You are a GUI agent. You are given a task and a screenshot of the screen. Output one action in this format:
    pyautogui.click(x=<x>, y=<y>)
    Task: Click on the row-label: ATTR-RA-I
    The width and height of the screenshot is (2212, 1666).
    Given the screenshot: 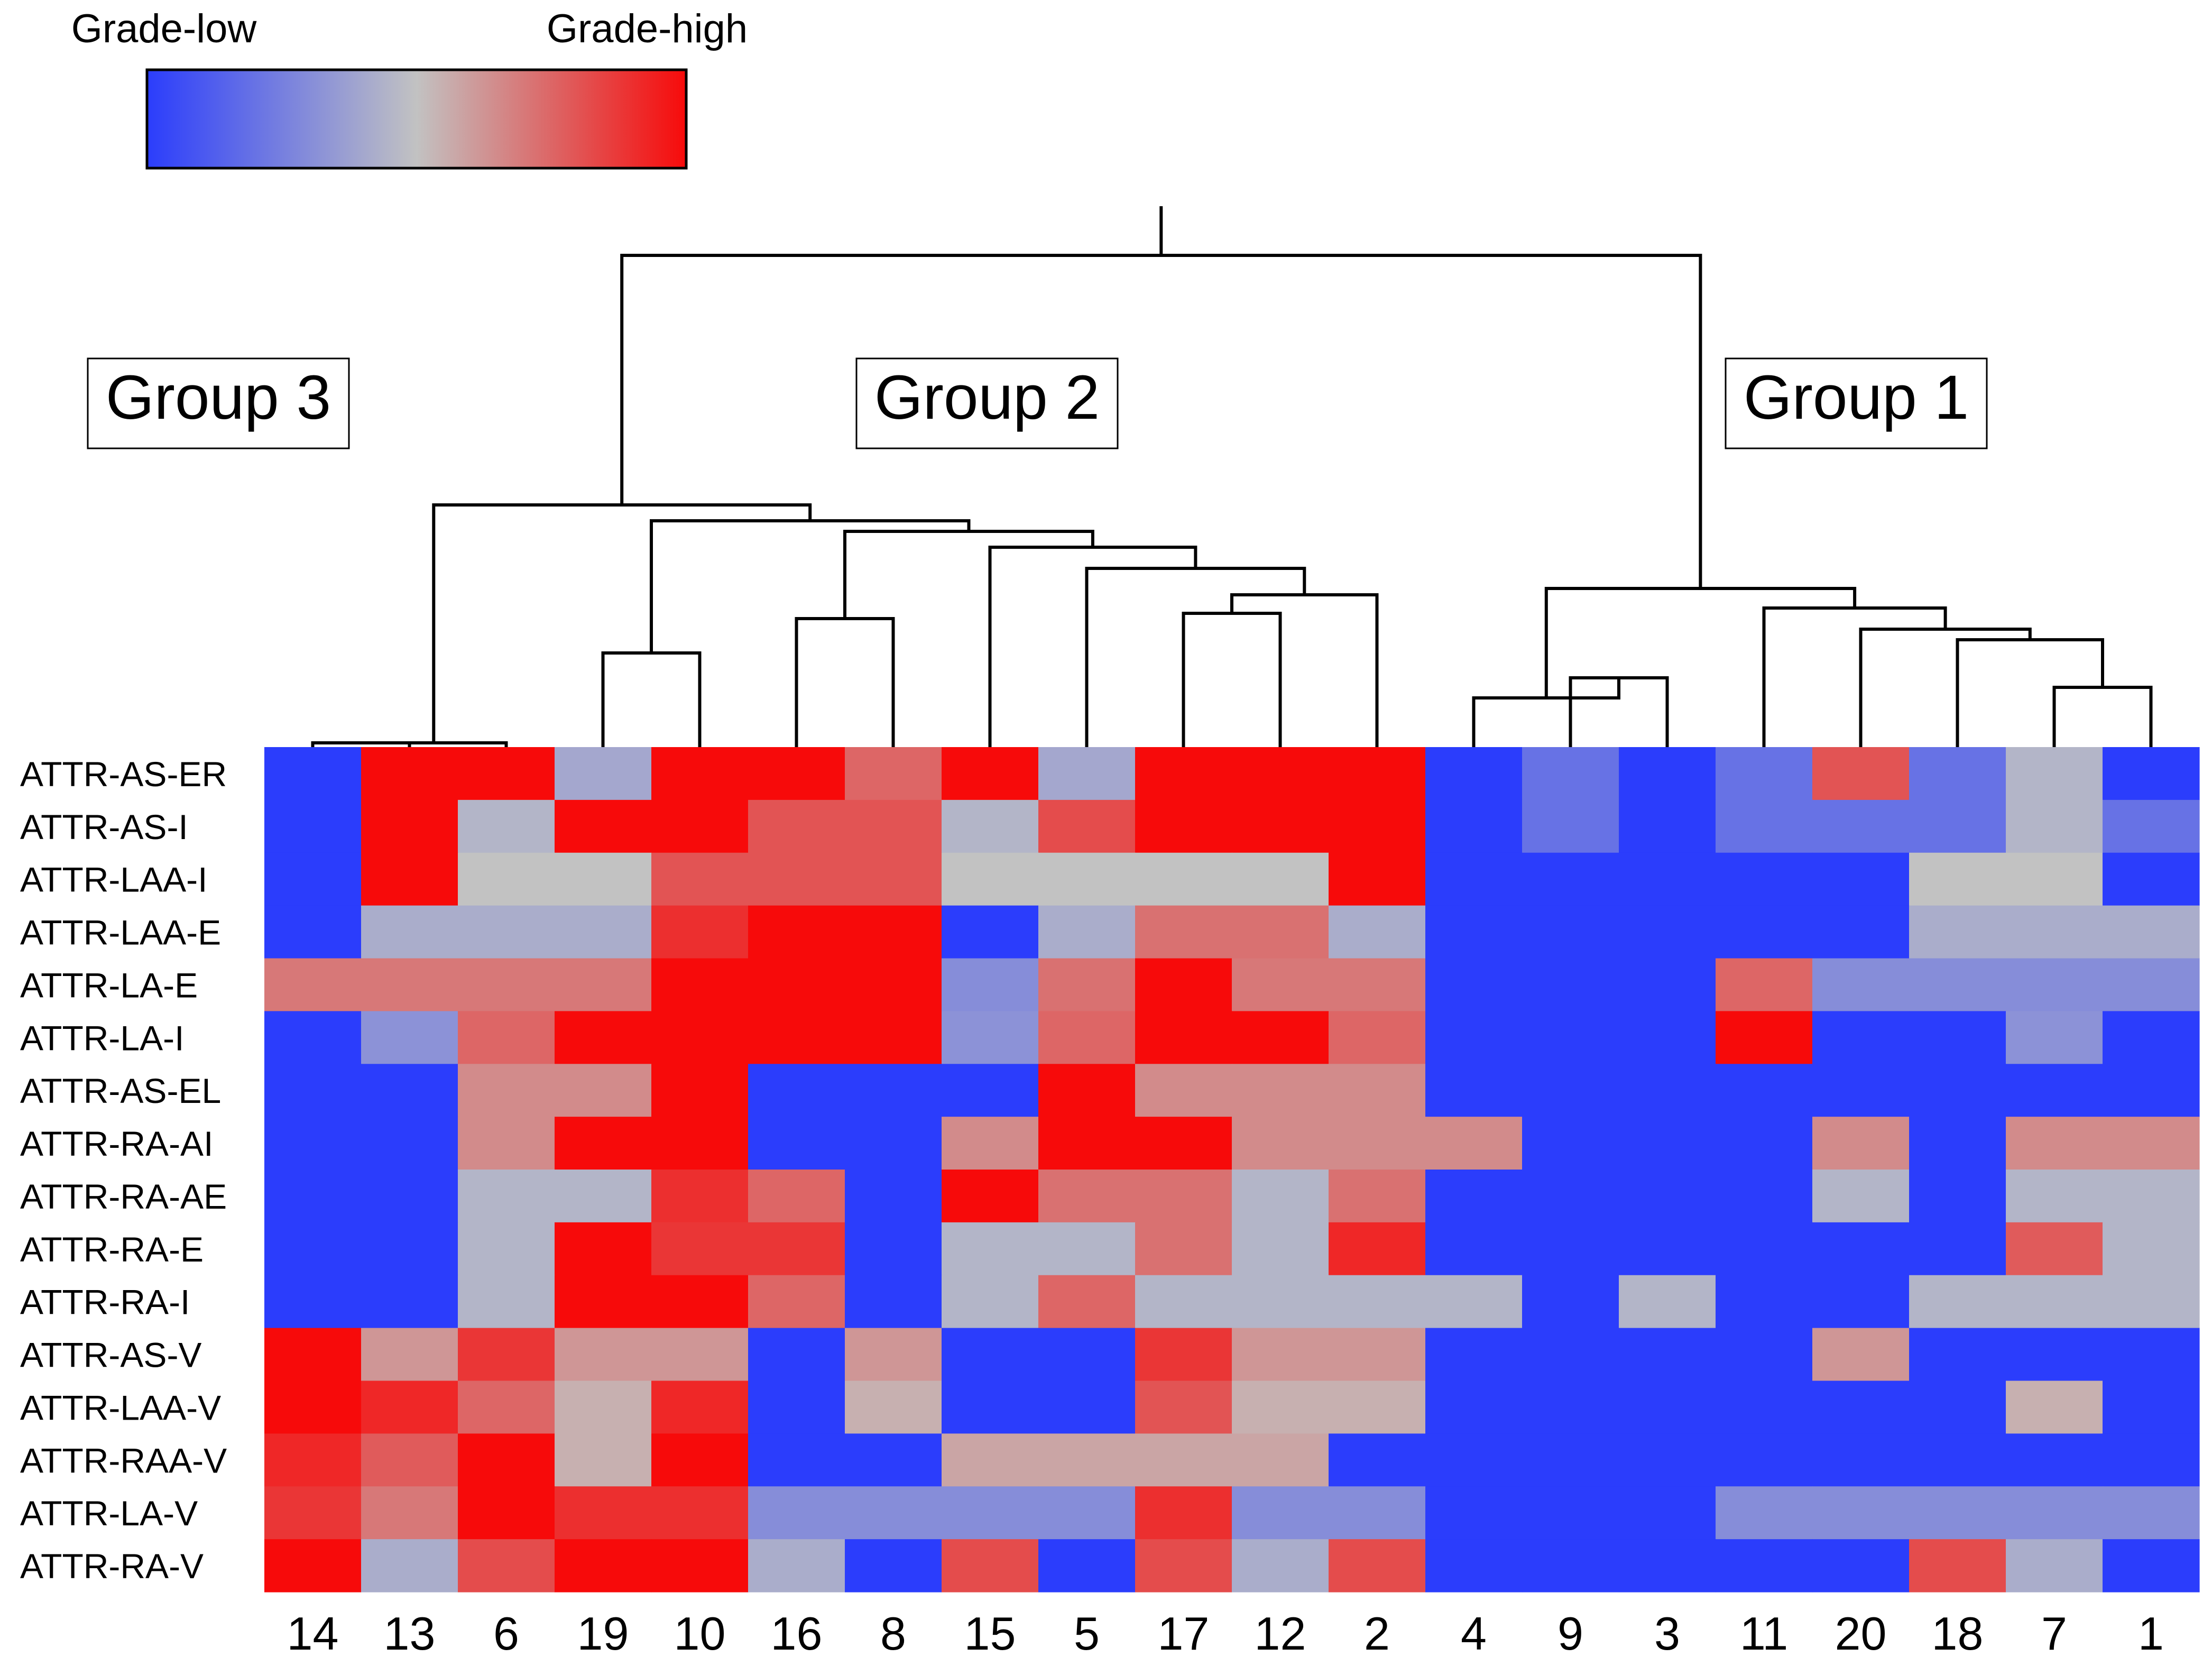 What is the action you would take?
    pyautogui.click(x=105, y=1302)
    